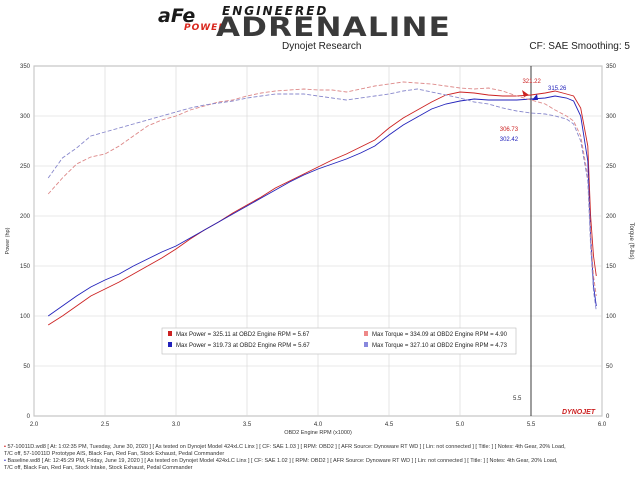  What do you see at coordinates (531, 82) in the screenshot?
I see `data-label: 321.22` at bounding box center [531, 82].